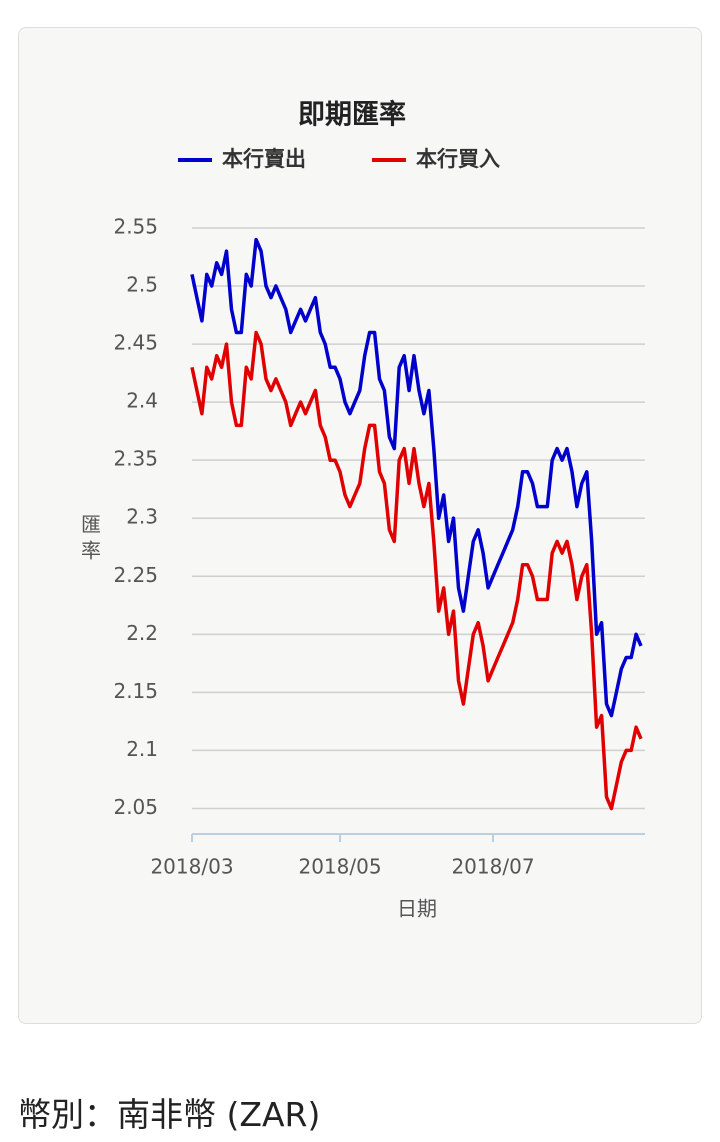 The width and height of the screenshot is (720, 1142). What do you see at coordinates (135, 807) in the screenshot?
I see `y-tick-label: 2.05` at bounding box center [135, 807].